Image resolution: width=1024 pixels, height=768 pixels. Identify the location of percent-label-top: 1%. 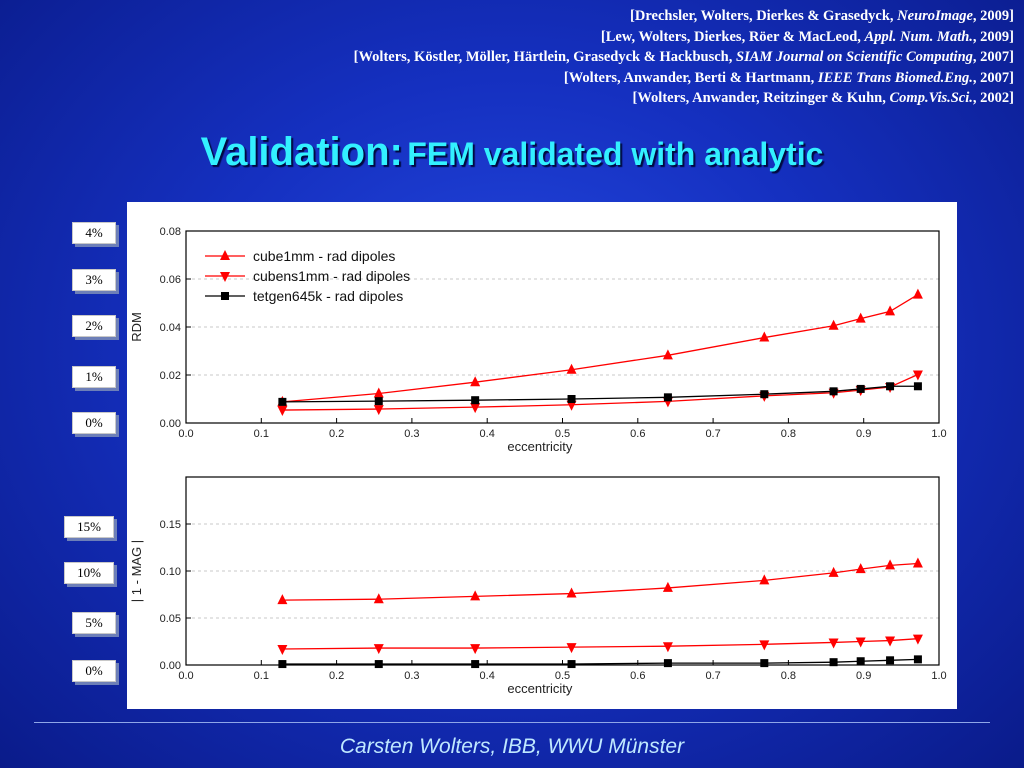
(94, 377).